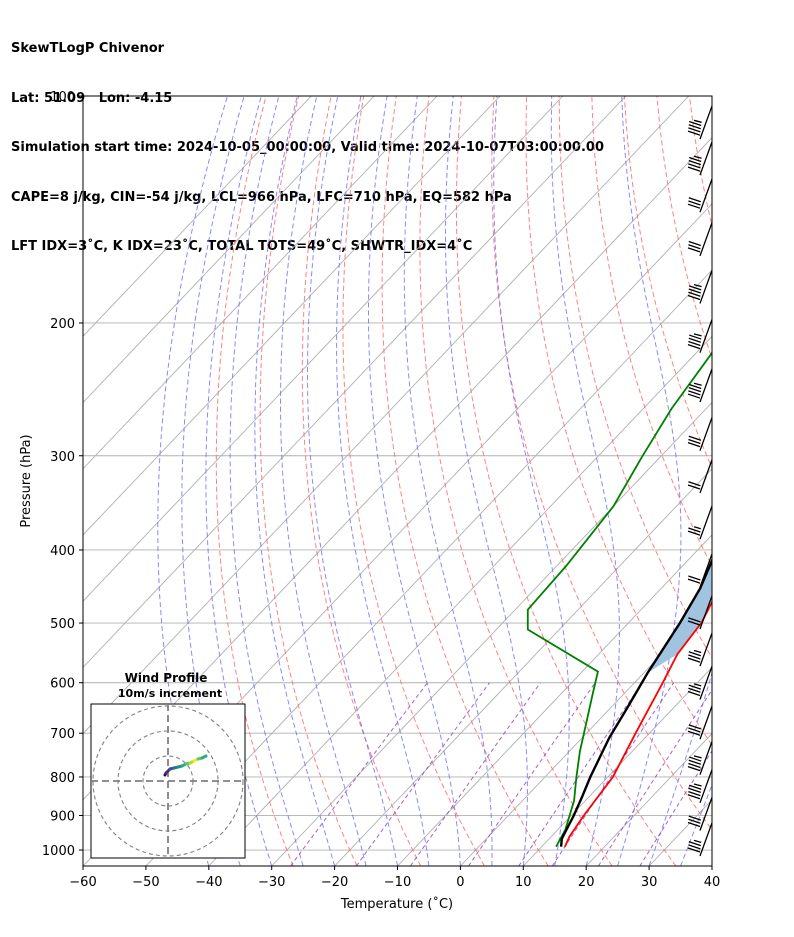 The height and width of the screenshot is (937, 794). Describe the element at coordinates (397, 882) in the screenshot. I see `x-tick-label: −10` at that location.